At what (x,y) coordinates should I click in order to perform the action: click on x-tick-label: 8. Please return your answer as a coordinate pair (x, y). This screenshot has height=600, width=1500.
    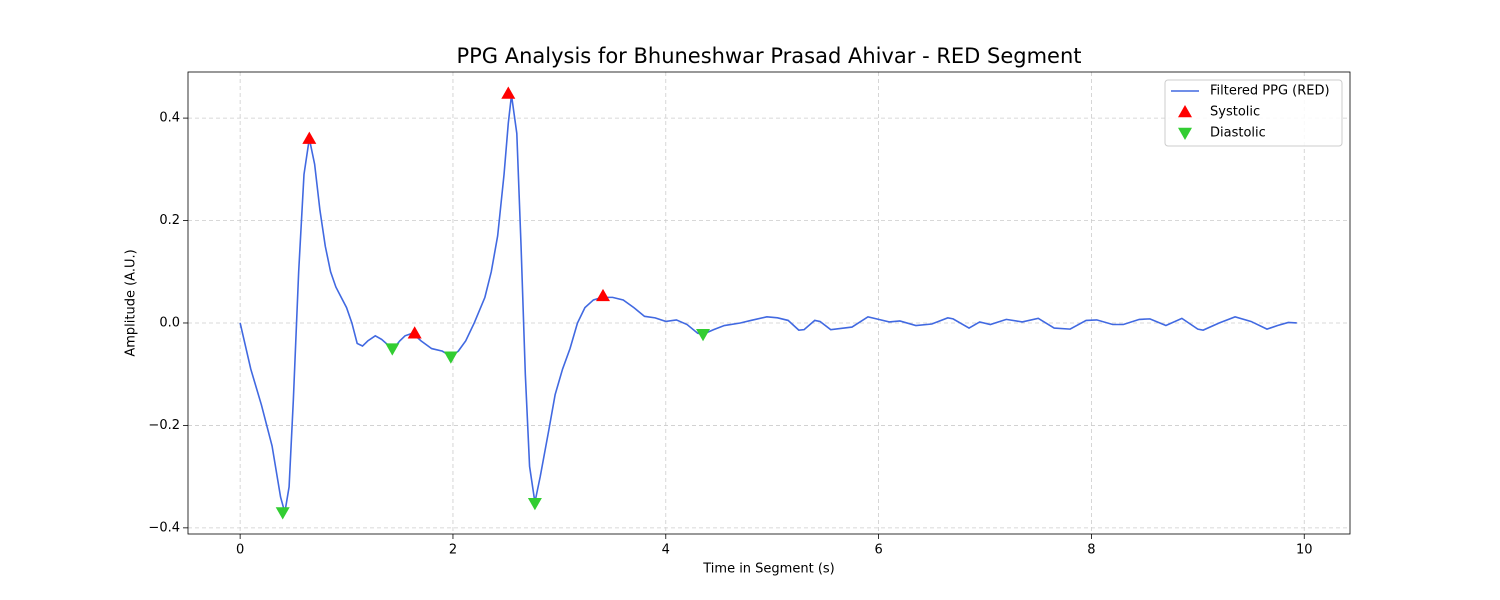
    Looking at the image, I should click on (1091, 550).